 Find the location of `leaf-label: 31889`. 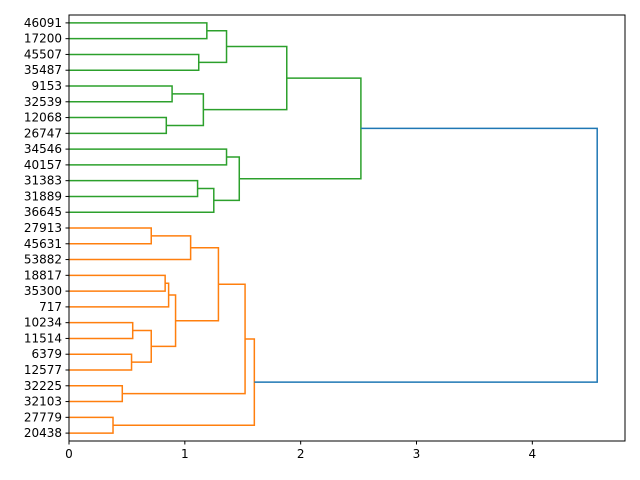

leaf-label: 31889 is located at coordinates (43, 196).